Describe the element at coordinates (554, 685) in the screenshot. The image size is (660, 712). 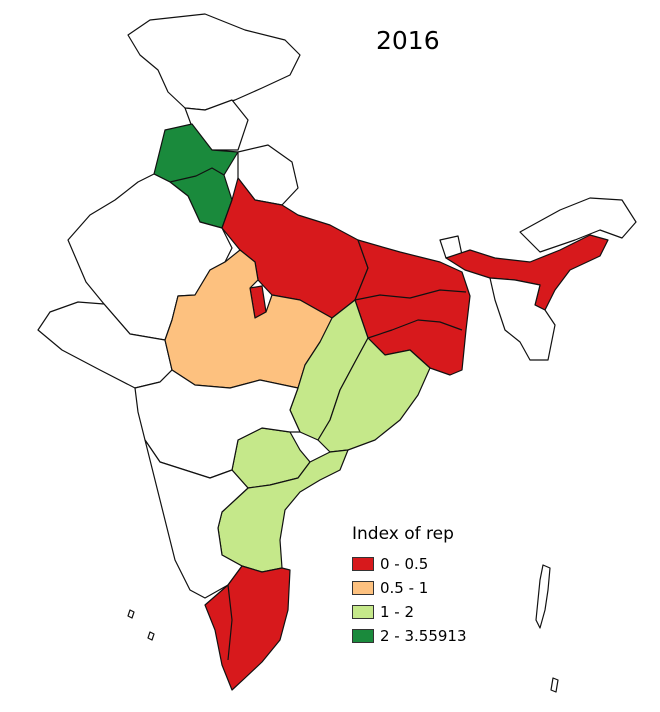
I see `region-nicobar-islands` at that location.